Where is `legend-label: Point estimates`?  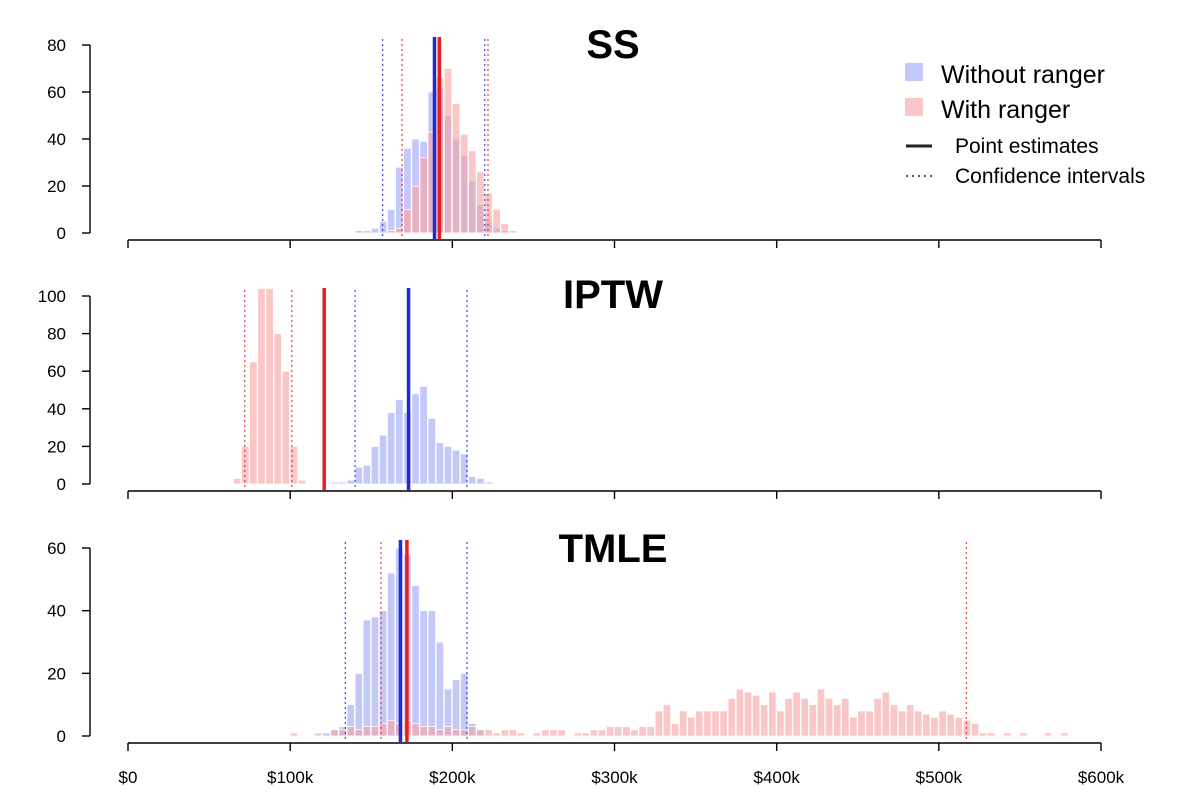 legend-label: Point estimates is located at coordinates (1027, 146).